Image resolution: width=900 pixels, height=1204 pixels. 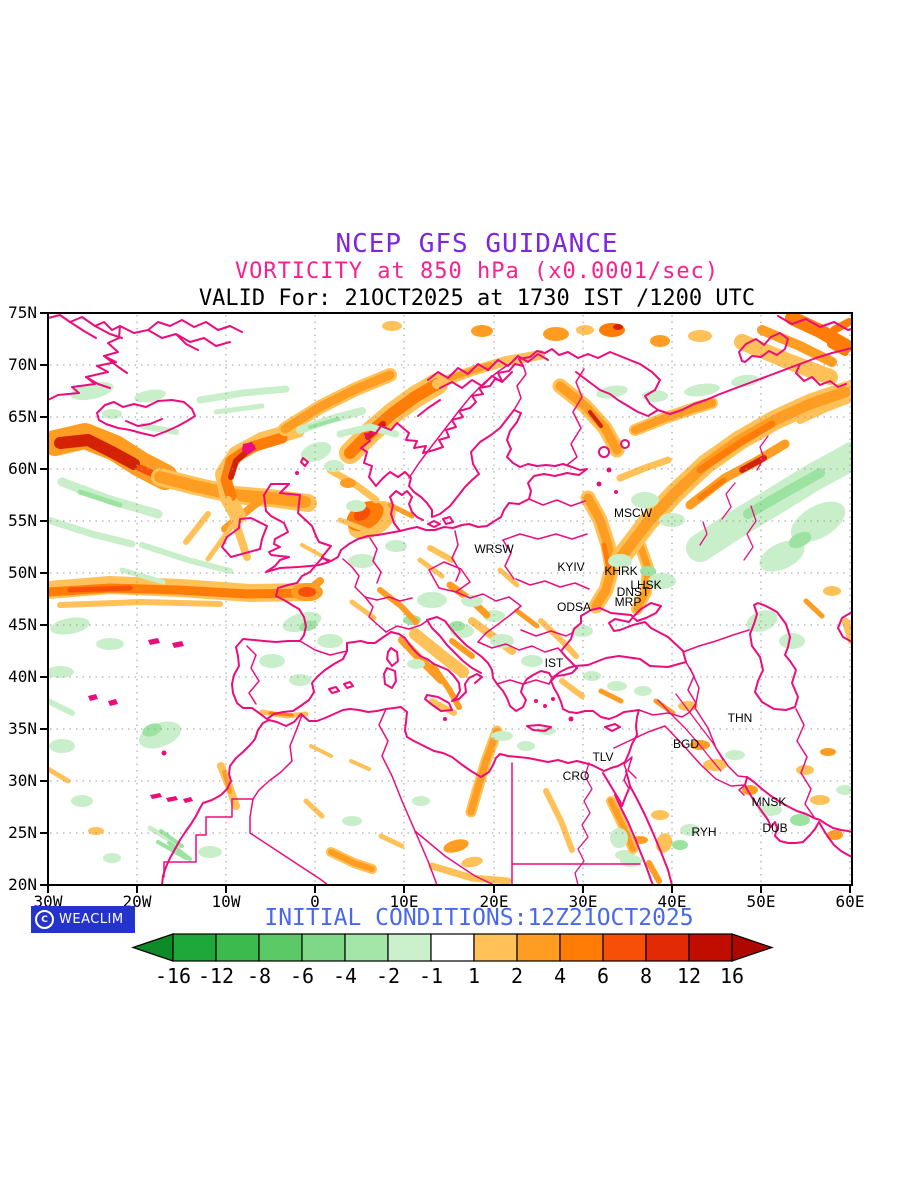 I want to click on page-title: NCEP GFS GUIDANCE, so click(x=477, y=244).